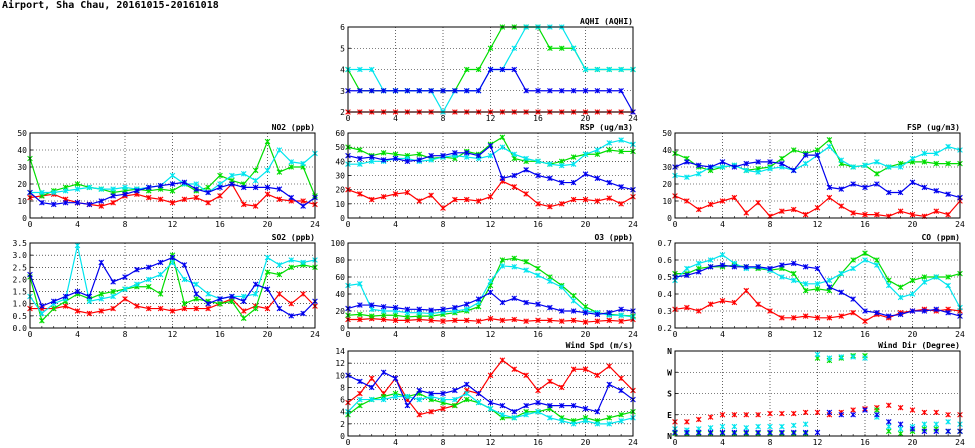  Describe the element at coordinates (340, 294) in the screenshot. I see `y-tick-label: 40` at that location.